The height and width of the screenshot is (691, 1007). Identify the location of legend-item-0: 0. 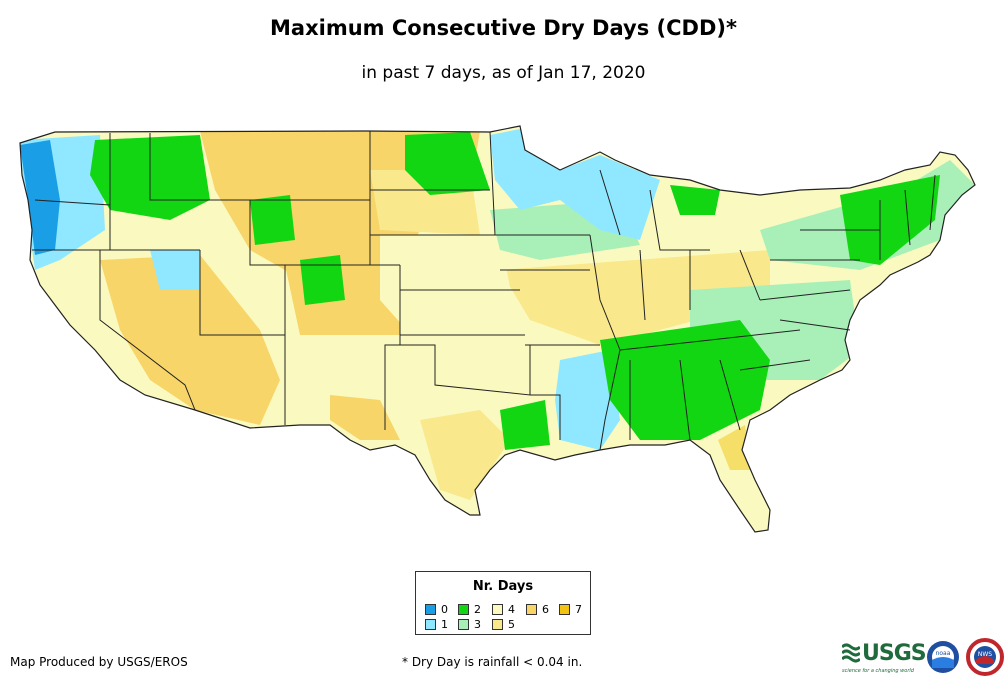
(436, 610).